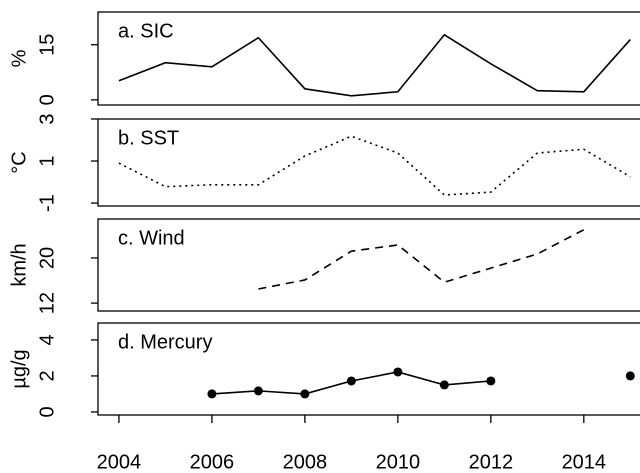 The height and width of the screenshot is (473, 640). What do you see at coordinates (165, 342) in the screenshot?
I see `panel-title: d. Mercury` at bounding box center [165, 342].